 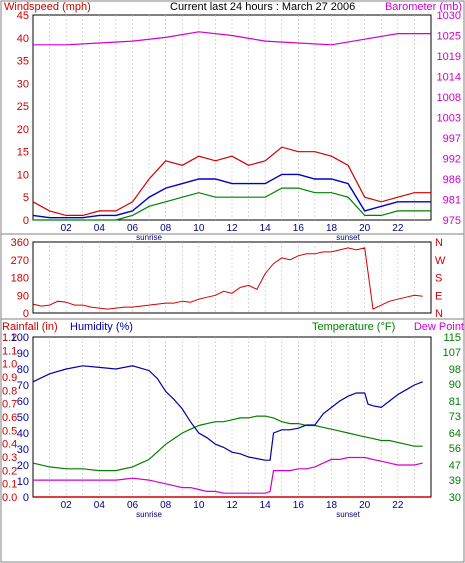 What do you see at coordinates (353, 327) in the screenshot?
I see `temperature-axis-label: Temperature (°F)` at bounding box center [353, 327].